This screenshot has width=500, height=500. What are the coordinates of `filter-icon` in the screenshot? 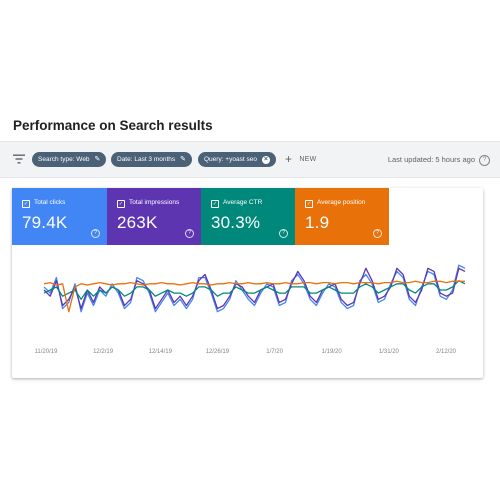 It's located at (19, 159).